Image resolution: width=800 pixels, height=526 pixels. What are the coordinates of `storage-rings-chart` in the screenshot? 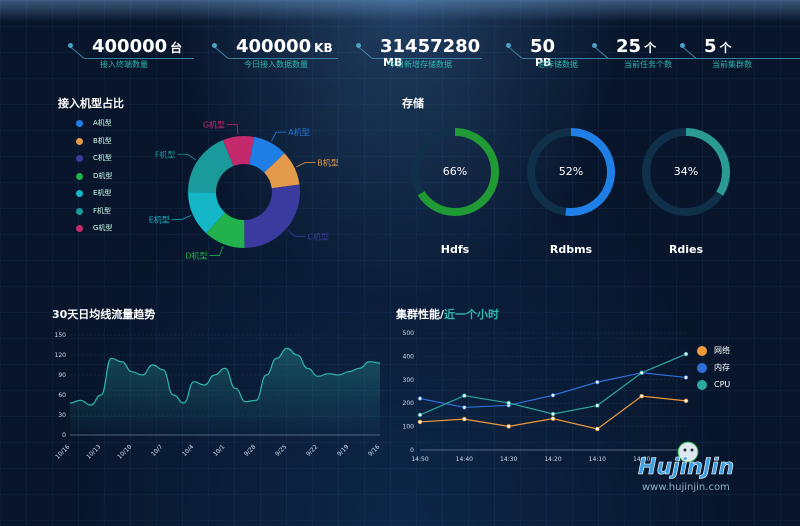 It's located at (570, 172).